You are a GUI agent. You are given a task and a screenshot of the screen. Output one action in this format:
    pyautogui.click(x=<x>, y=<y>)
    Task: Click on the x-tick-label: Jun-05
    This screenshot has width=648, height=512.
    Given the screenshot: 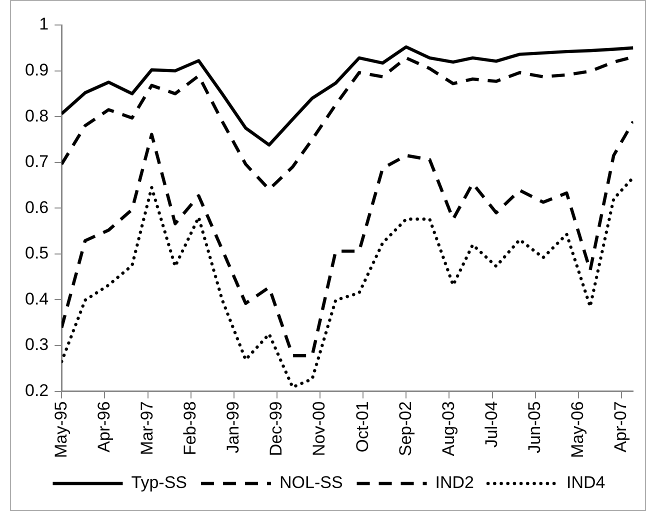 What is the action you would take?
    pyautogui.click(x=534, y=427)
    